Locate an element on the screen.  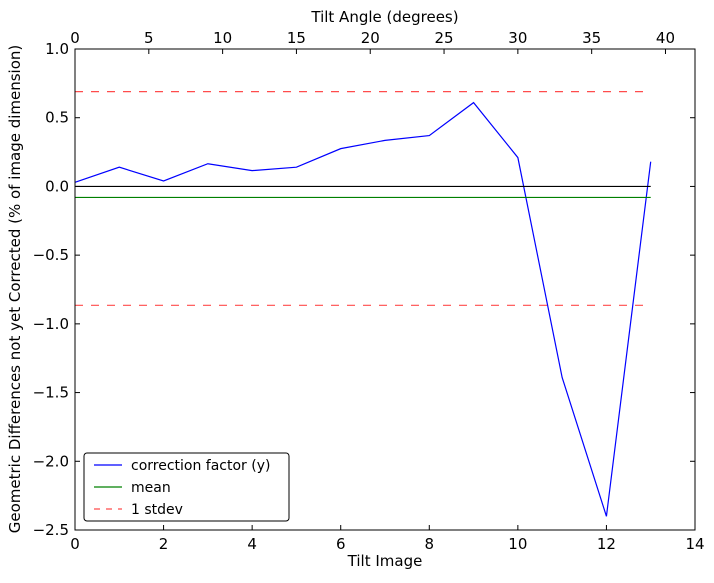
x2-tick-label: 40 is located at coordinates (665, 38).